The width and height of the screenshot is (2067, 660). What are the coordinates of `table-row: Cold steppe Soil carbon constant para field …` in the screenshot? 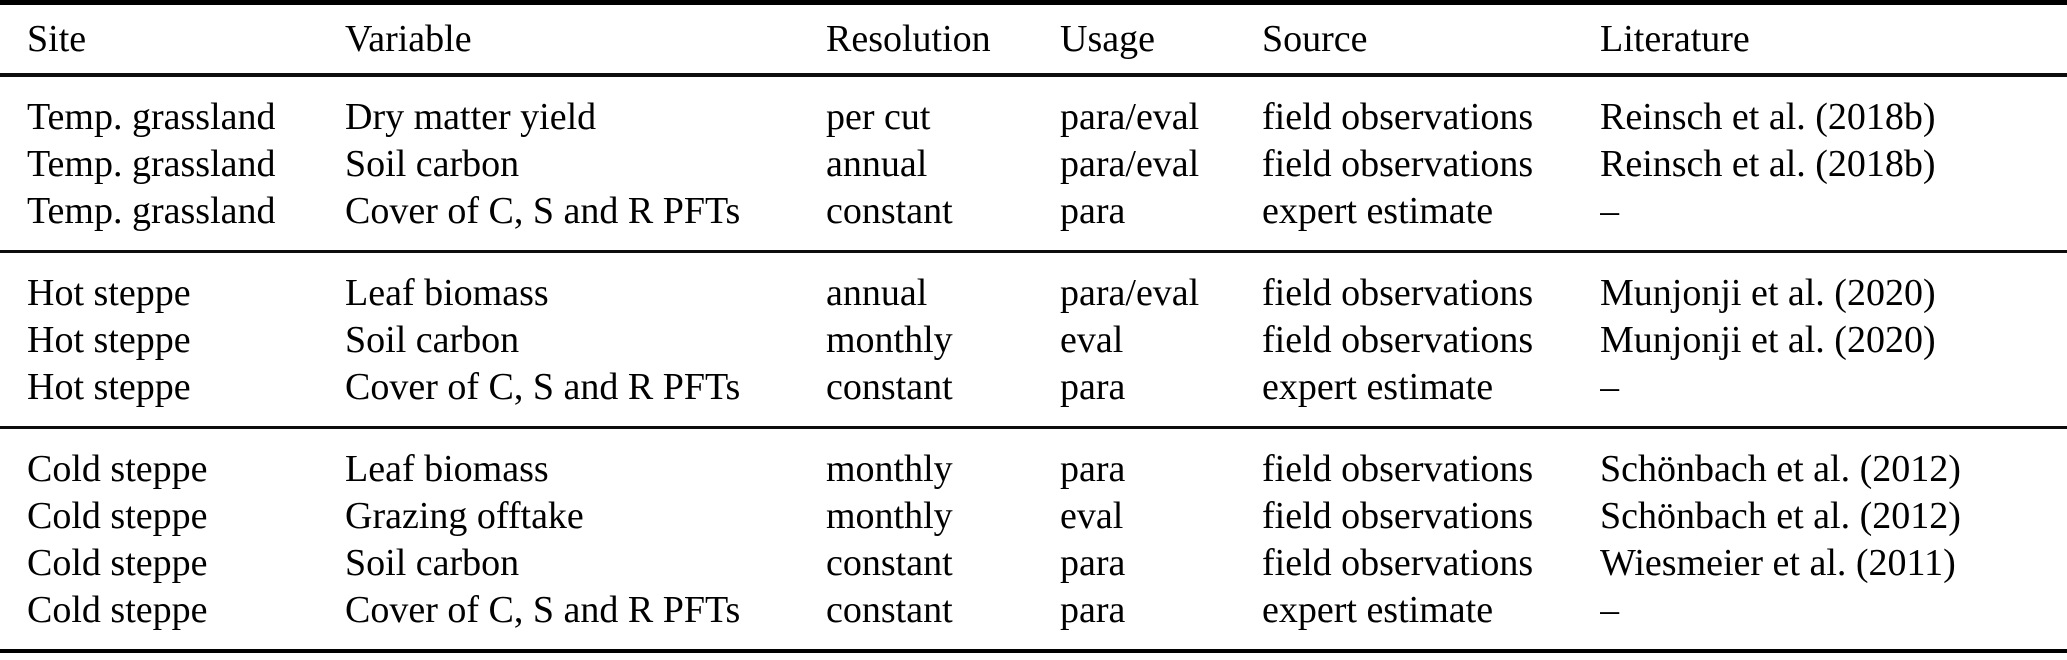 It's located at (1033, 563).